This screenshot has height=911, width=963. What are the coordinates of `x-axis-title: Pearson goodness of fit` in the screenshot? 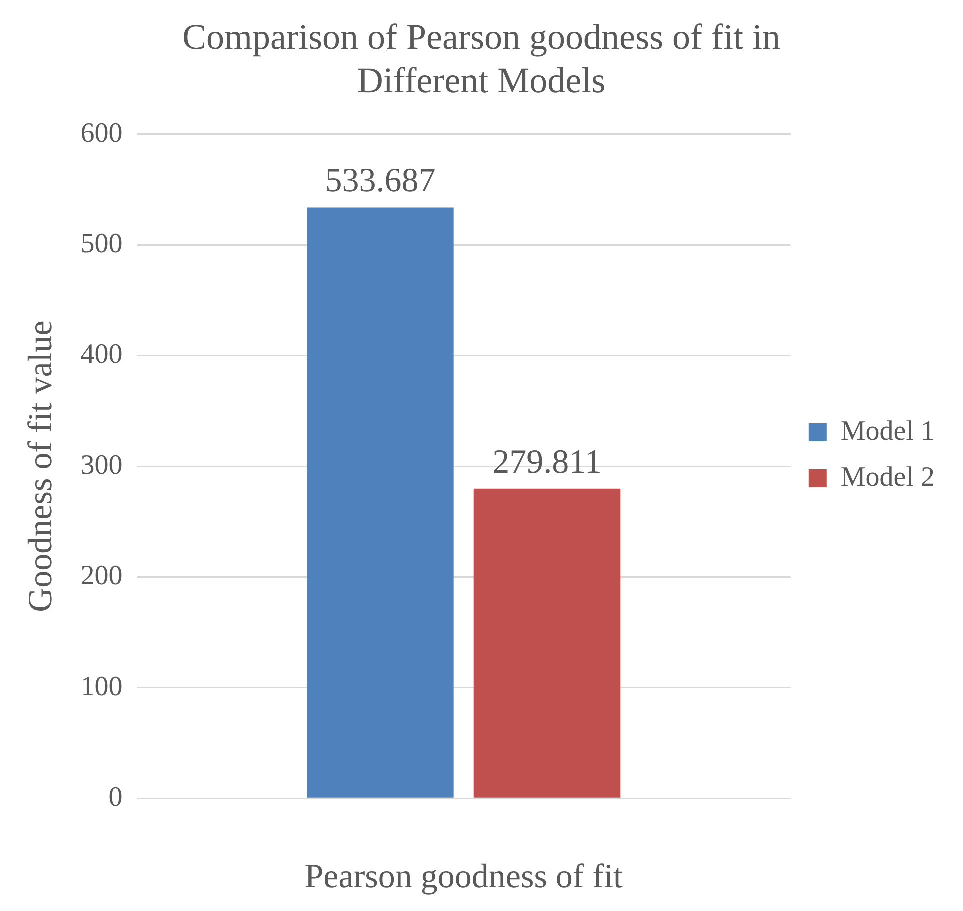 It's located at (464, 877).